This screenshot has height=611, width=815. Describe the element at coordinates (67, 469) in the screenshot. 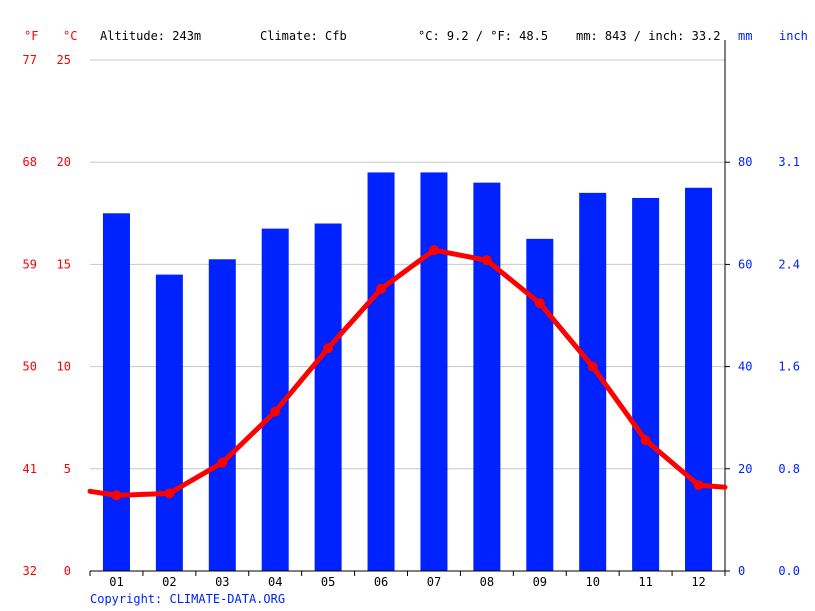

I see `c-tick-label-5: 5` at that location.